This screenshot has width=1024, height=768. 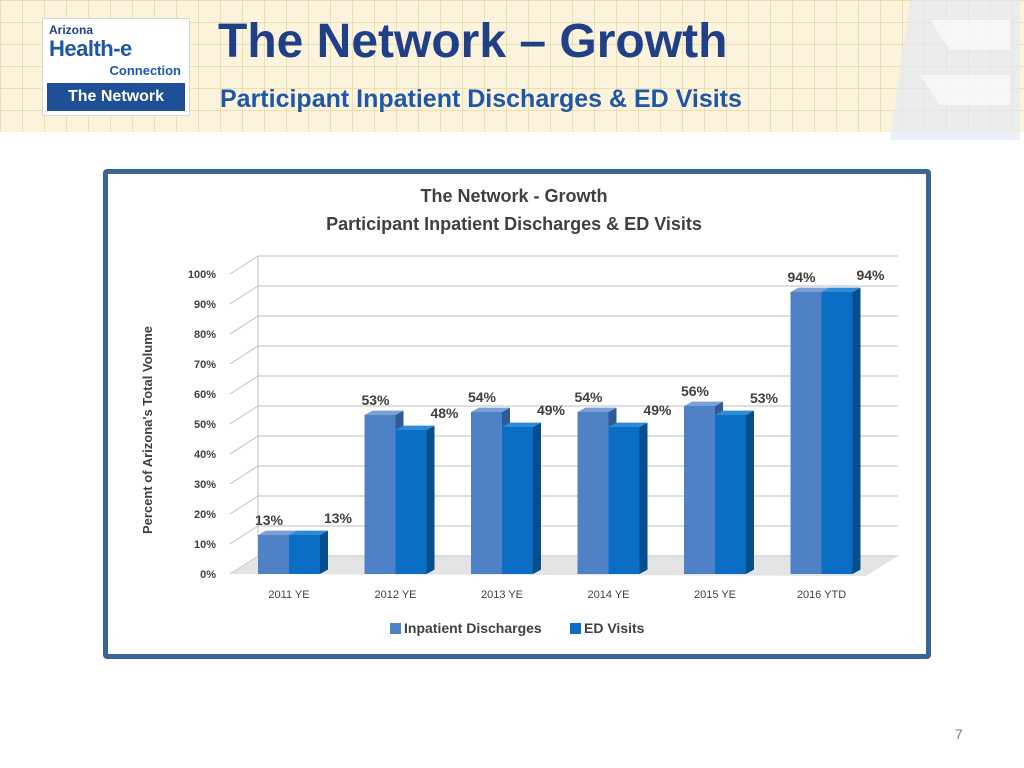 What do you see at coordinates (145, 70) in the screenshot?
I see `logo-text-connection: Connection` at bounding box center [145, 70].